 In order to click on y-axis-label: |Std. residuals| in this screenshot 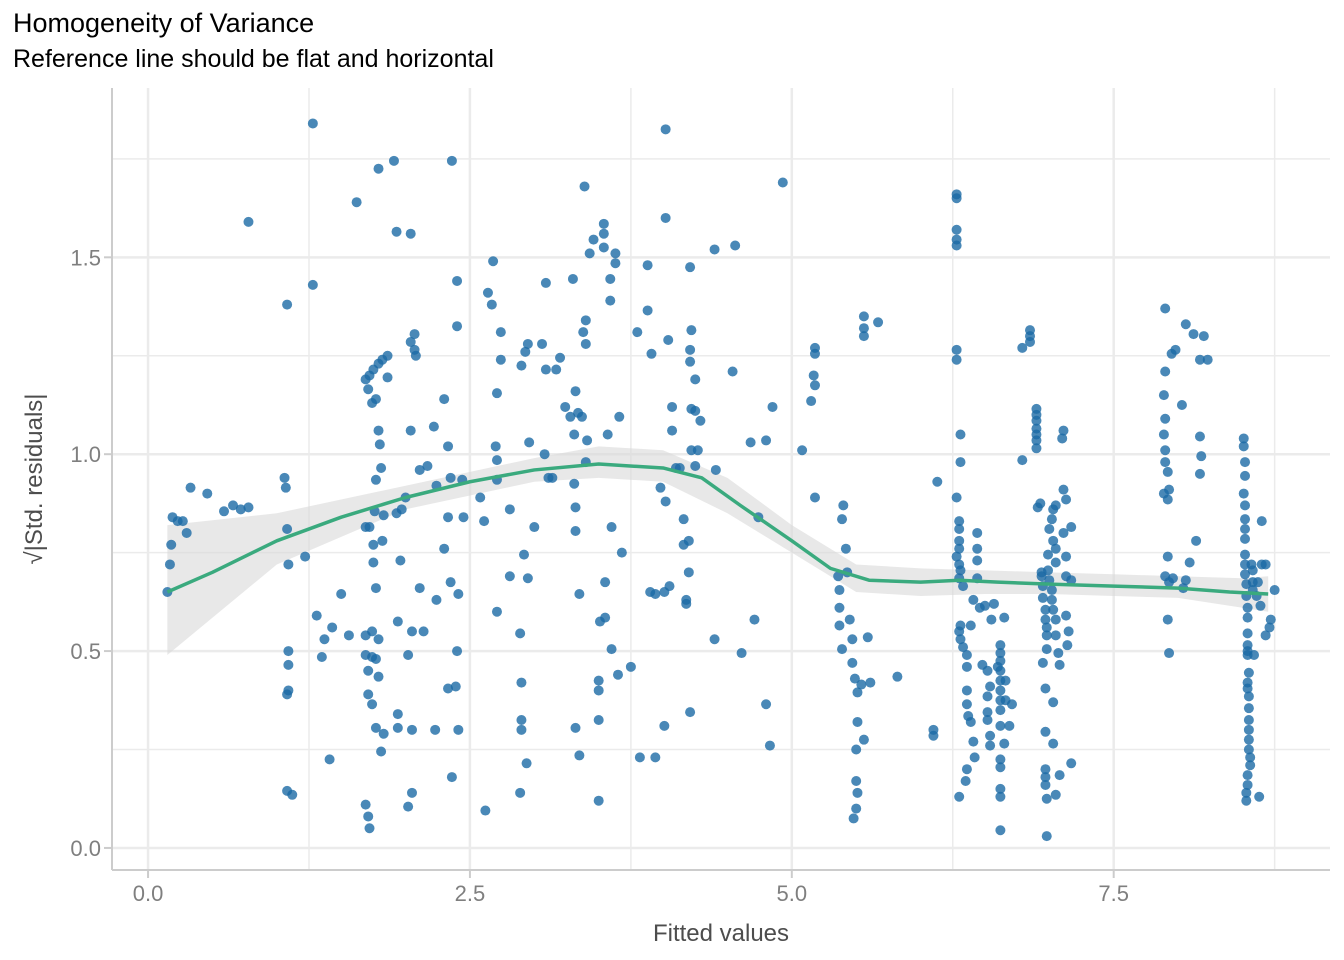, I will do `click(34, 472)`.